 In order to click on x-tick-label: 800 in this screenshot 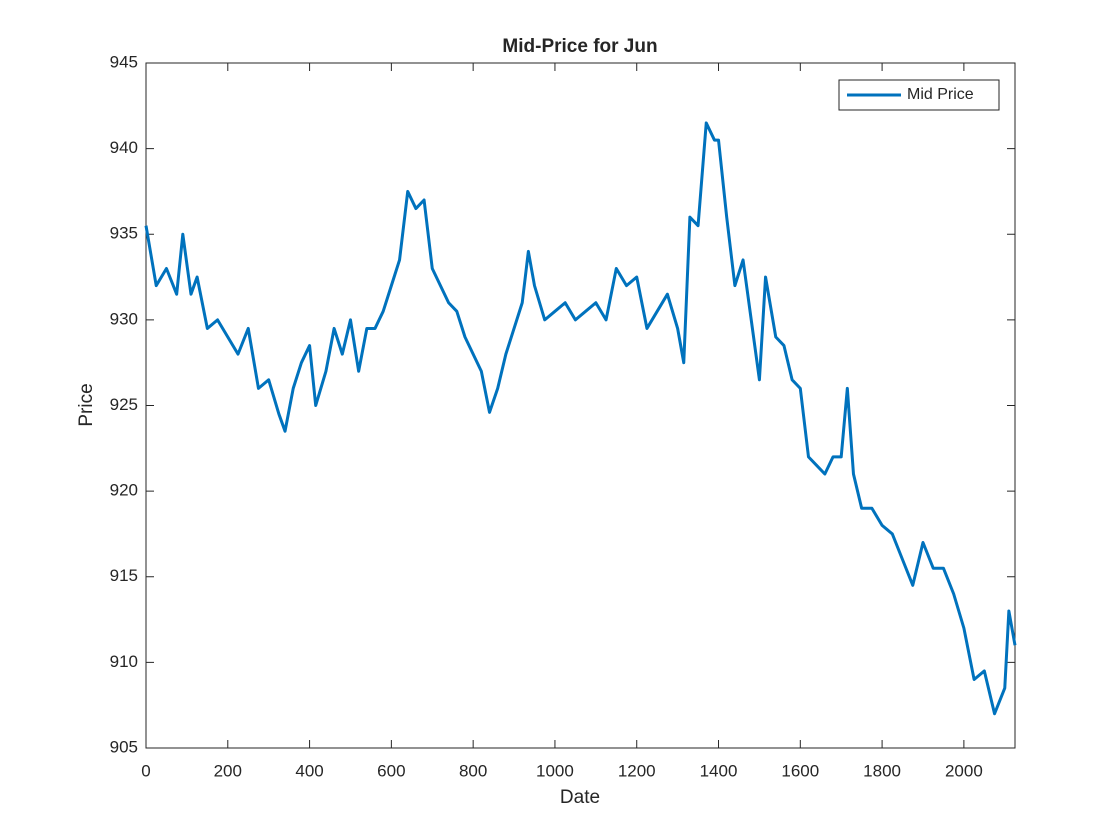, I will do `click(473, 770)`.